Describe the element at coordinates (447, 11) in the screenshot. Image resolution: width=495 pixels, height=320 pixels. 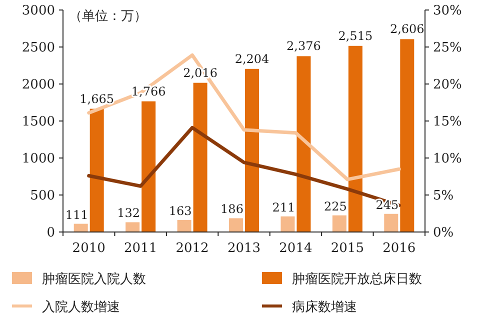
I see `y2-tick-label: 30%` at that location.